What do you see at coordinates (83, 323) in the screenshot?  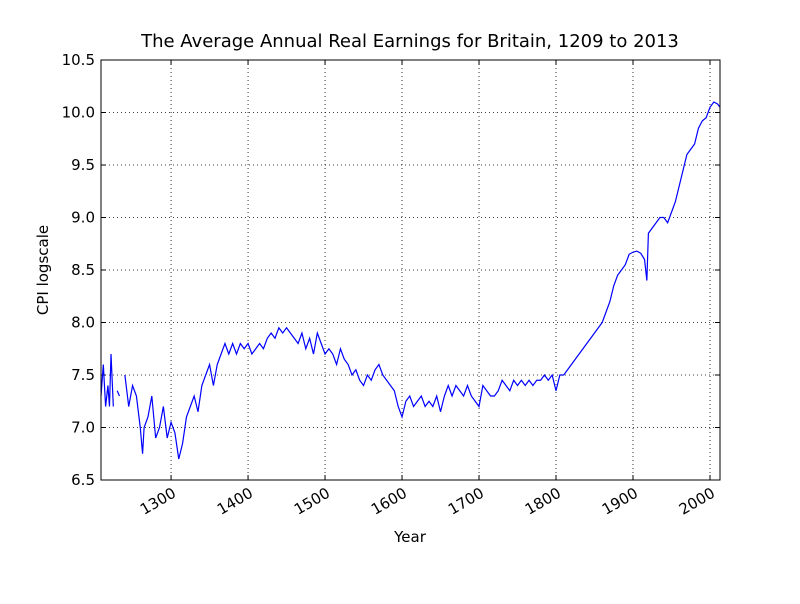 I see `y-tick-label: 8.0` at bounding box center [83, 323].